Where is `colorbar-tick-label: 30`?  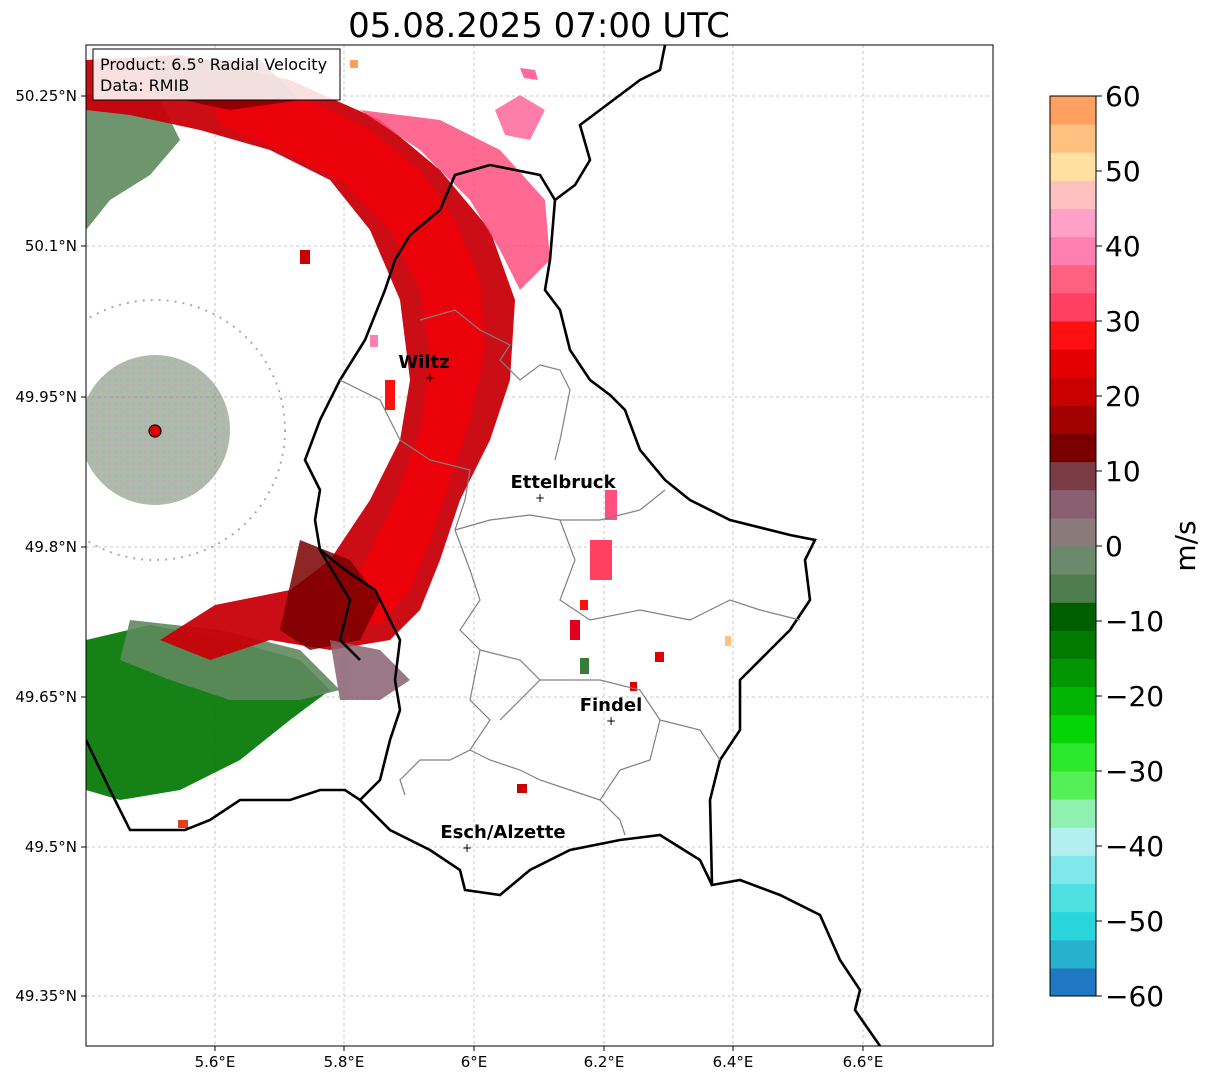
colorbar-tick-label: 30 is located at coordinates (1123, 321).